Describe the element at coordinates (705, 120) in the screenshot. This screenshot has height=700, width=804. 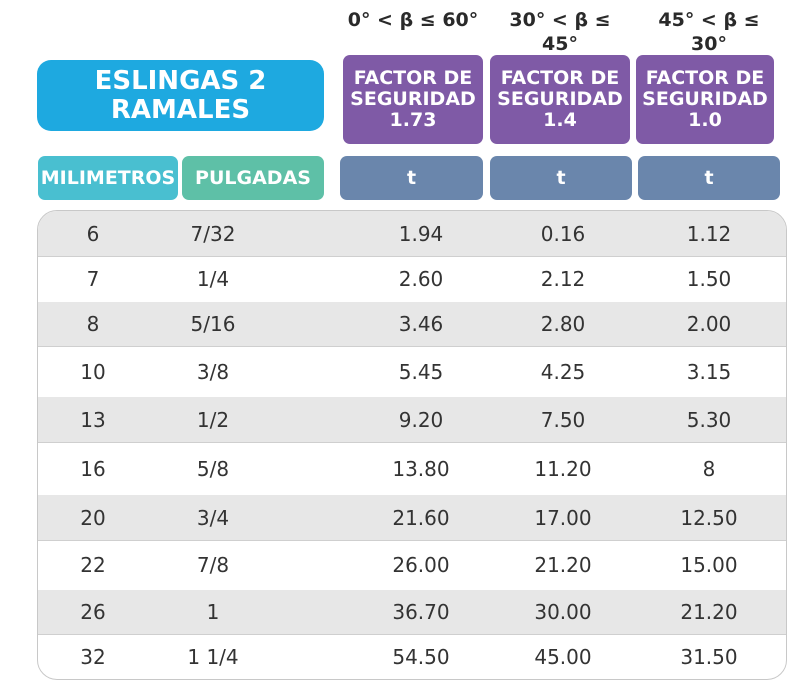
I see `factor-value: 1.0` at that location.